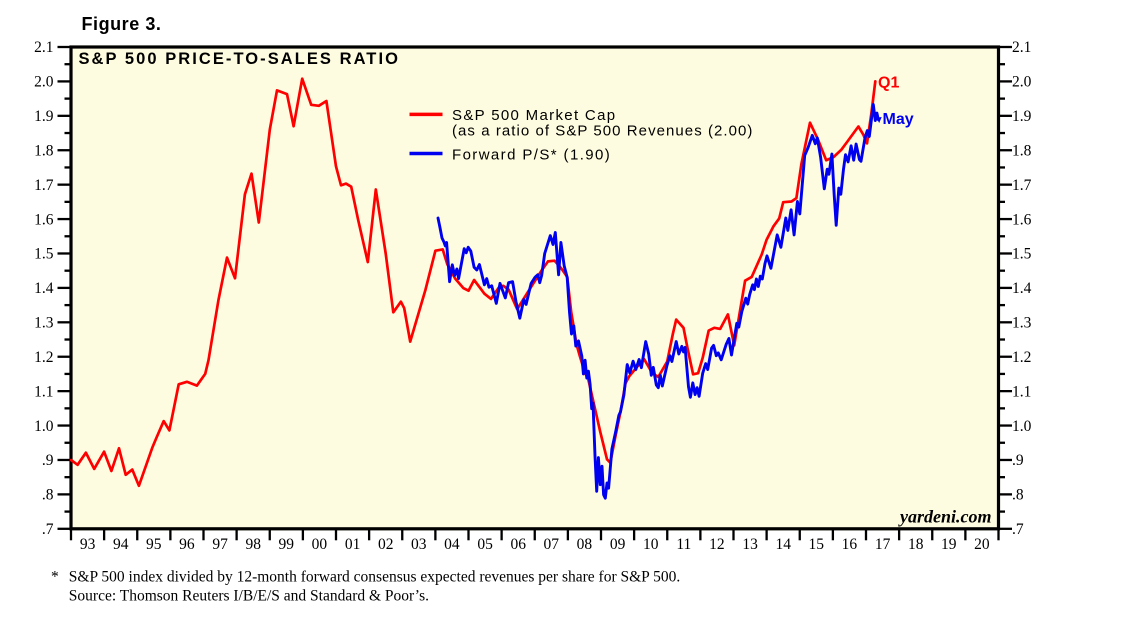 The width and height of the screenshot is (1138, 621). Describe the element at coordinates (850, 544) in the screenshot. I see `svg-text: 16` at that location.